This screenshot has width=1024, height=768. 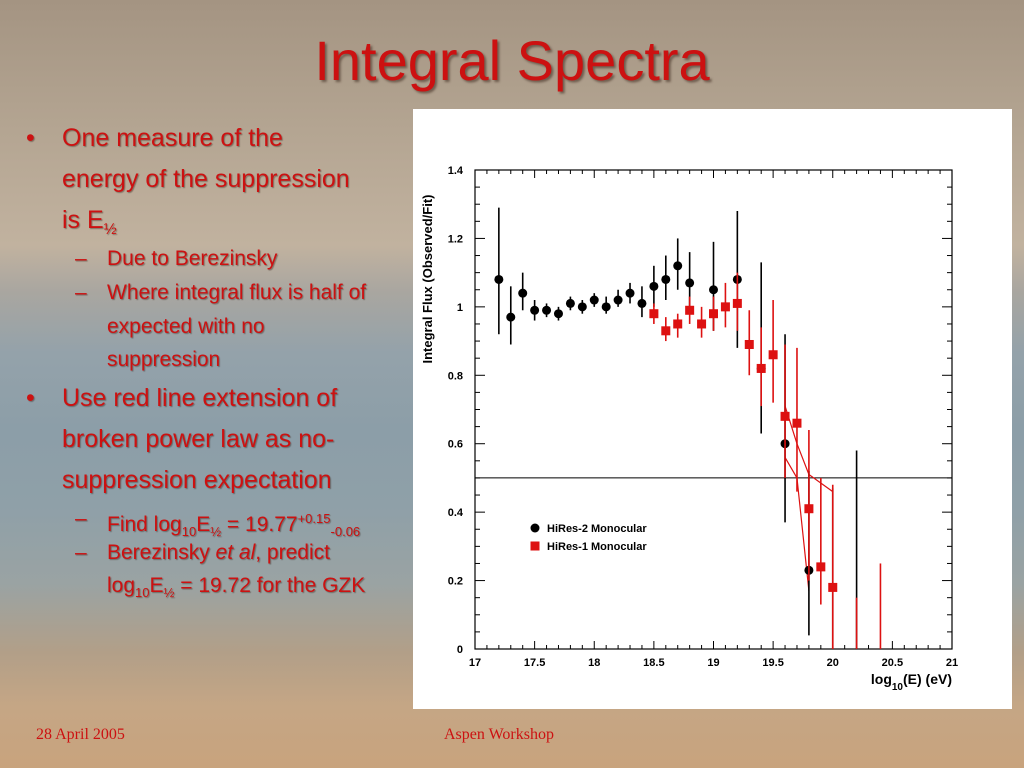 What do you see at coordinates (197, 480) in the screenshot?
I see `bullet-2-line-3: suppression expectation` at bounding box center [197, 480].